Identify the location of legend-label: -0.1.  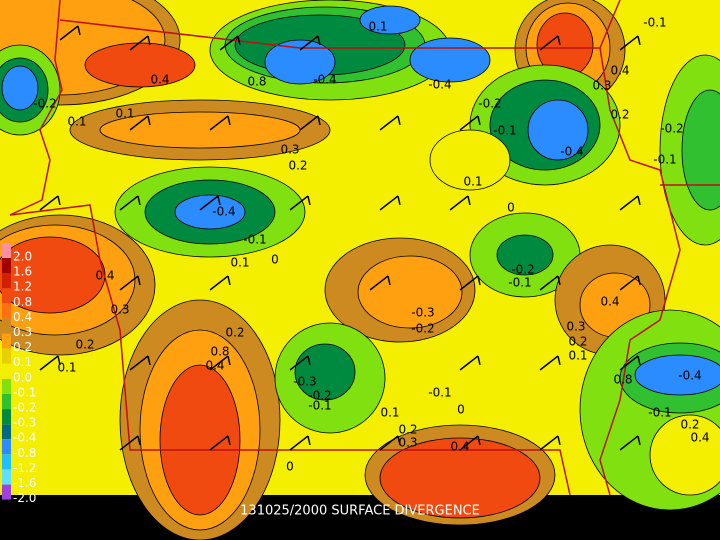
(24, 392).